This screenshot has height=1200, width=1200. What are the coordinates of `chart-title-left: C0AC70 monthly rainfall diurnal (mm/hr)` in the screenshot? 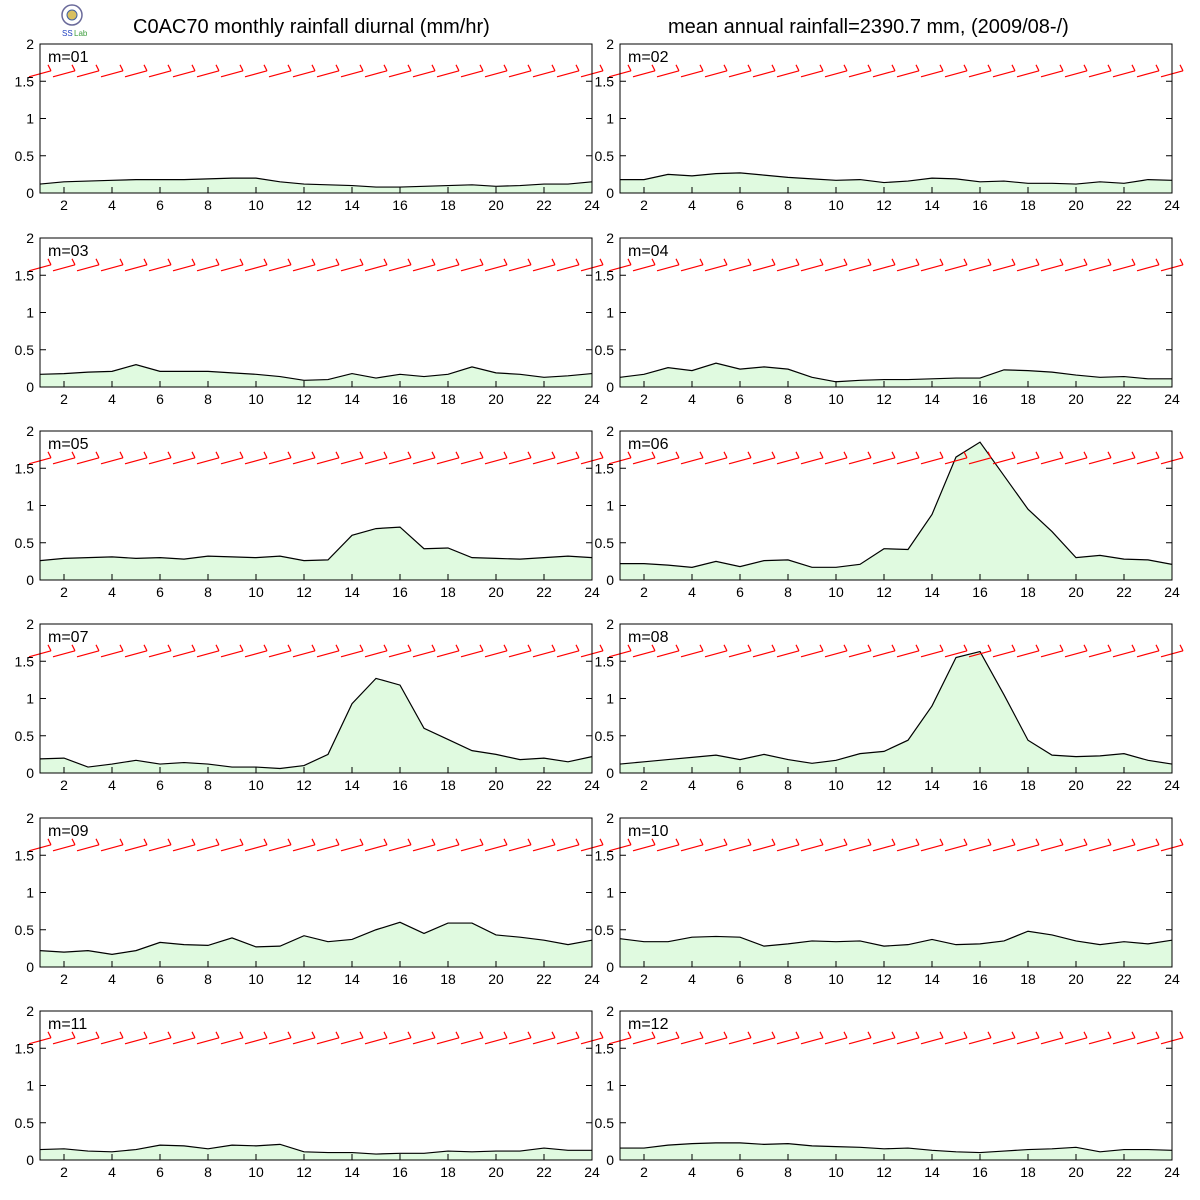 It's located at (311, 27).